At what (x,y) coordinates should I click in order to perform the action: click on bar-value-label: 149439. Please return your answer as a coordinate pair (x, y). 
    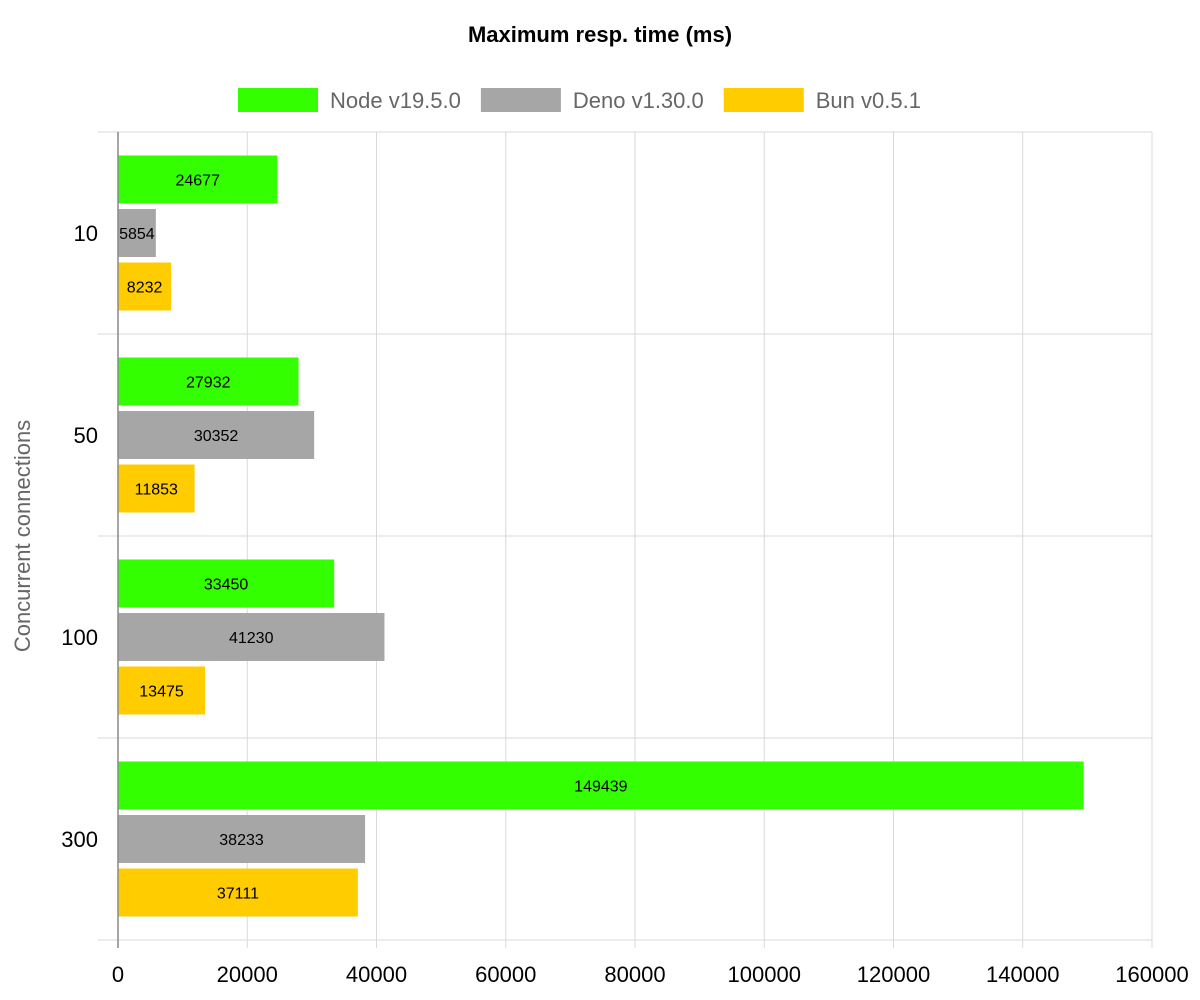
    Looking at the image, I should click on (600, 787).